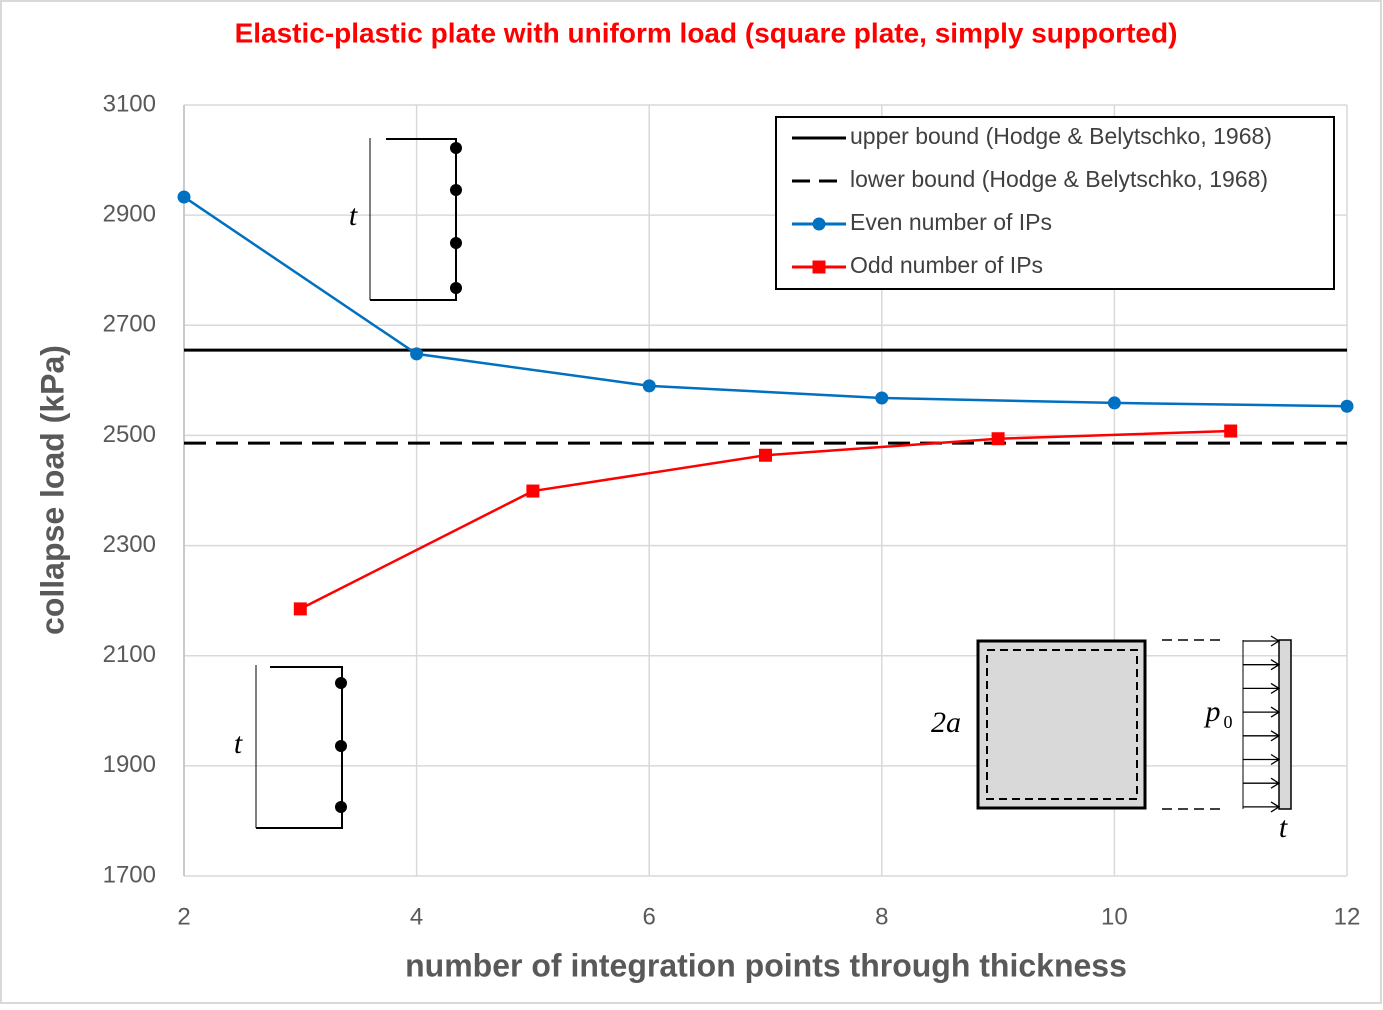 The width and height of the screenshot is (1383, 1010). Describe the element at coordinates (129, 324) in the screenshot. I see `y-tick-label: 2700` at that location.